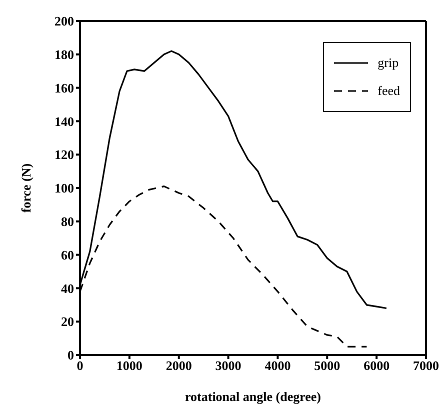 The image size is (445, 418). I want to click on legend-label: feed, so click(389, 91).